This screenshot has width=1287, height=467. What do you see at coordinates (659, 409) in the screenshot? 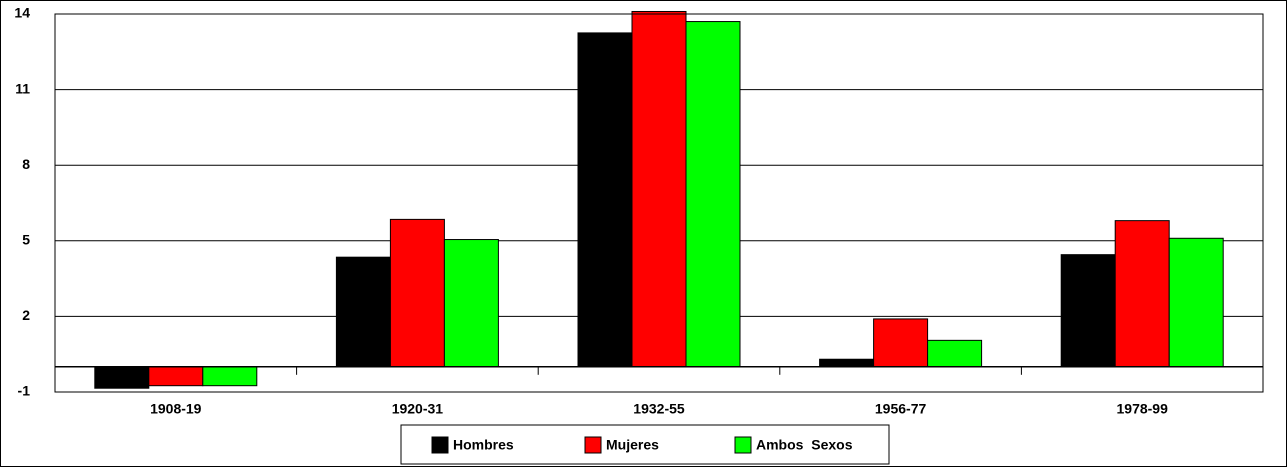
I see `x-tick-label: 1932-55` at bounding box center [659, 409].